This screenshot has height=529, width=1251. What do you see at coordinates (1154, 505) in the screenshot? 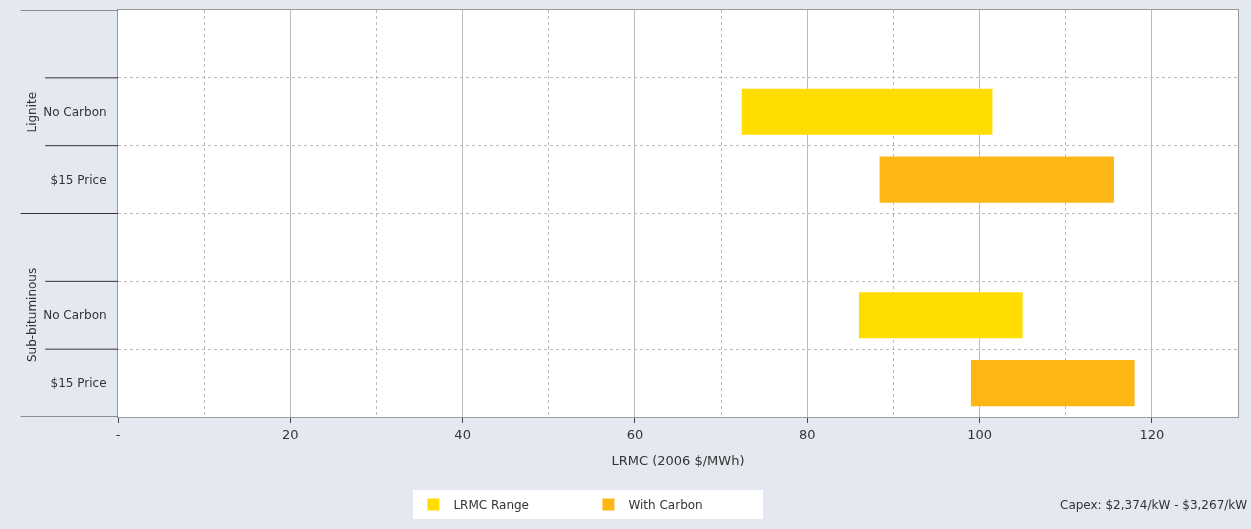
I see `text: Capex: $2,374/kW - $3,267/kW` at bounding box center [1154, 505].